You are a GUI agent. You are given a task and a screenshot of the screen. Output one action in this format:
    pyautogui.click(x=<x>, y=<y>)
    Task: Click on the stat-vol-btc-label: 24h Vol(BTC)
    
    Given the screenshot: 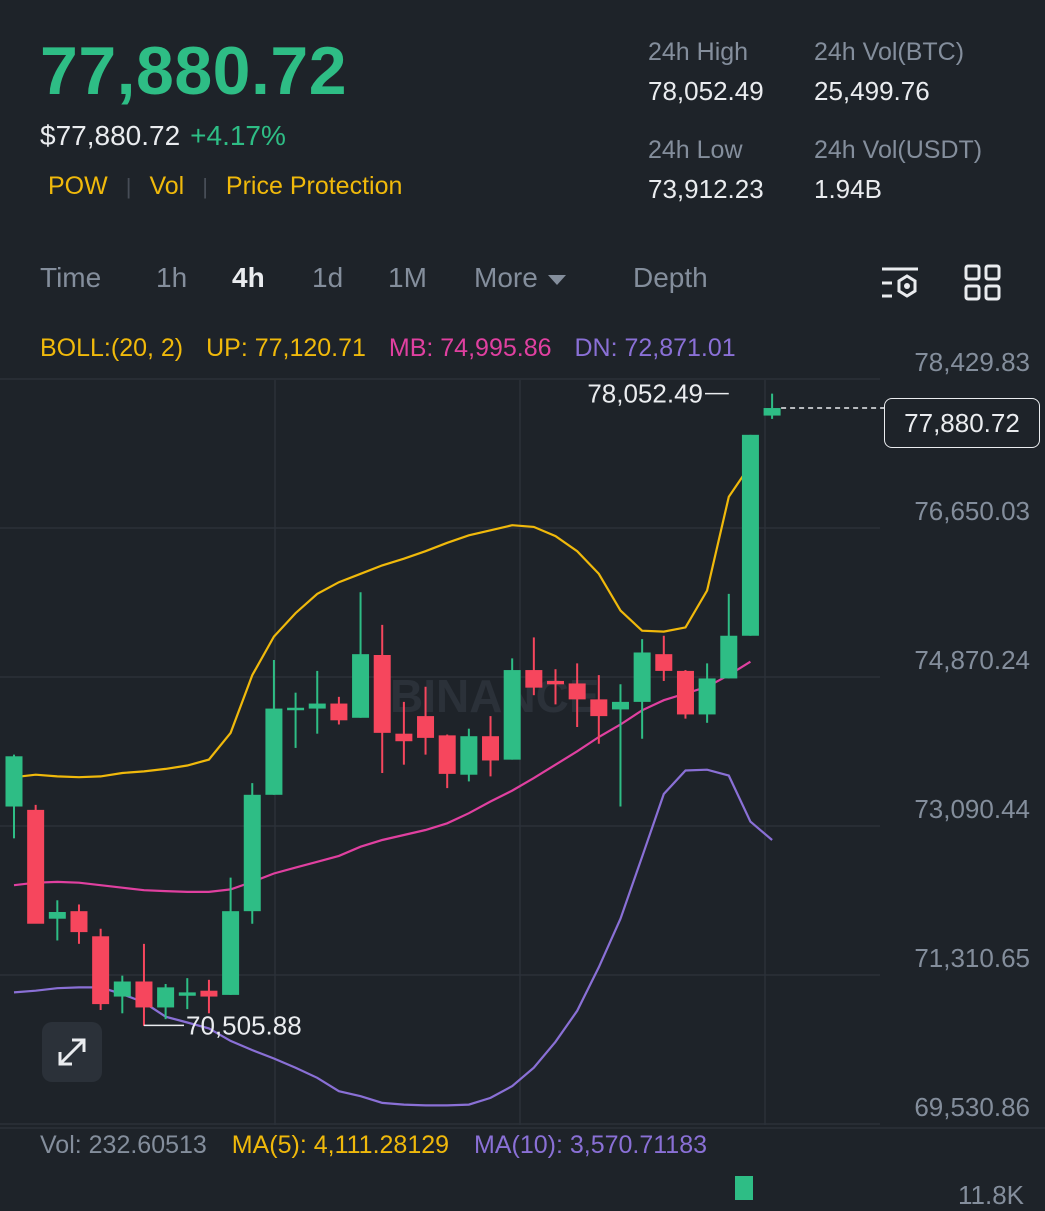 What is the action you would take?
    pyautogui.click(x=889, y=52)
    